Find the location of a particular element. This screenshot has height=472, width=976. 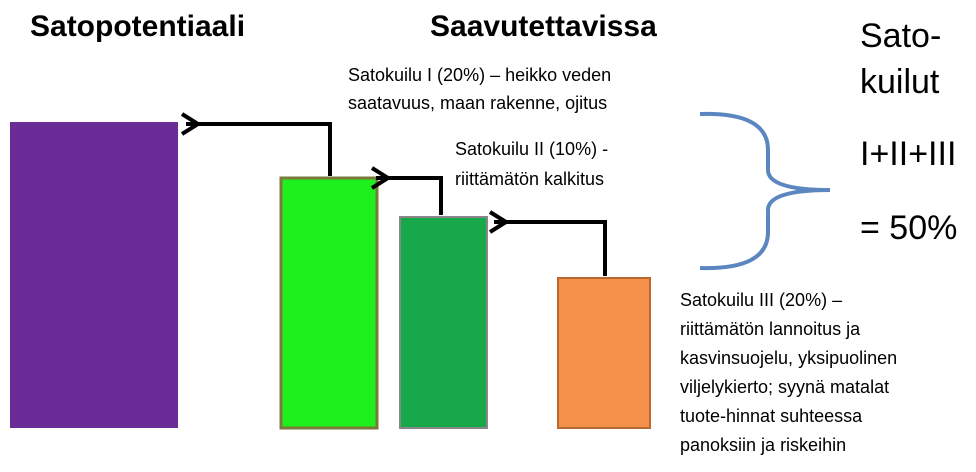

gap-text: riittämätön lannoitus ja is located at coordinates (770, 329).